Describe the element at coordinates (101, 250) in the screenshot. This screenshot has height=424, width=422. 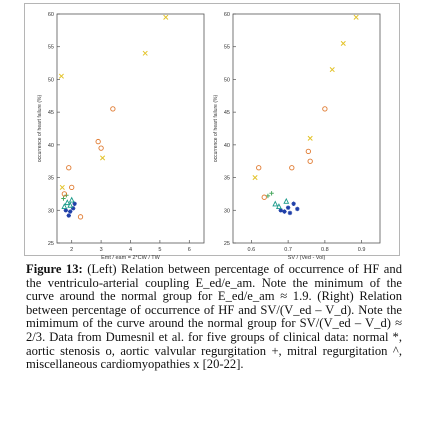
I see `x-tick-label: 3` at that location.